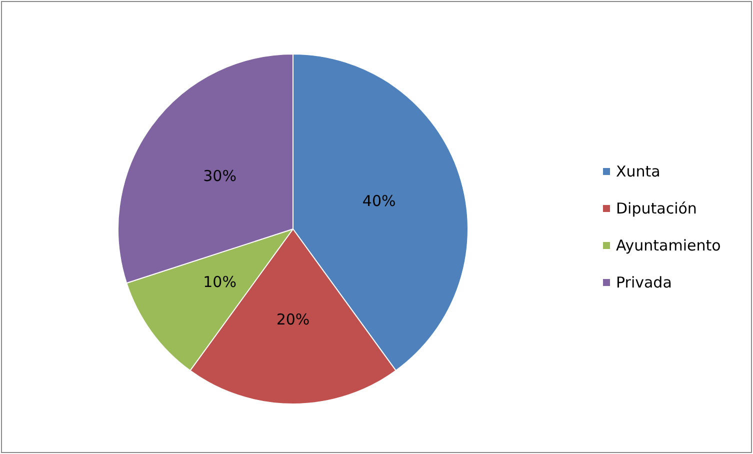 This screenshot has height=454, width=753. What do you see at coordinates (293, 319) in the screenshot?
I see `data-label: 20%` at bounding box center [293, 319].